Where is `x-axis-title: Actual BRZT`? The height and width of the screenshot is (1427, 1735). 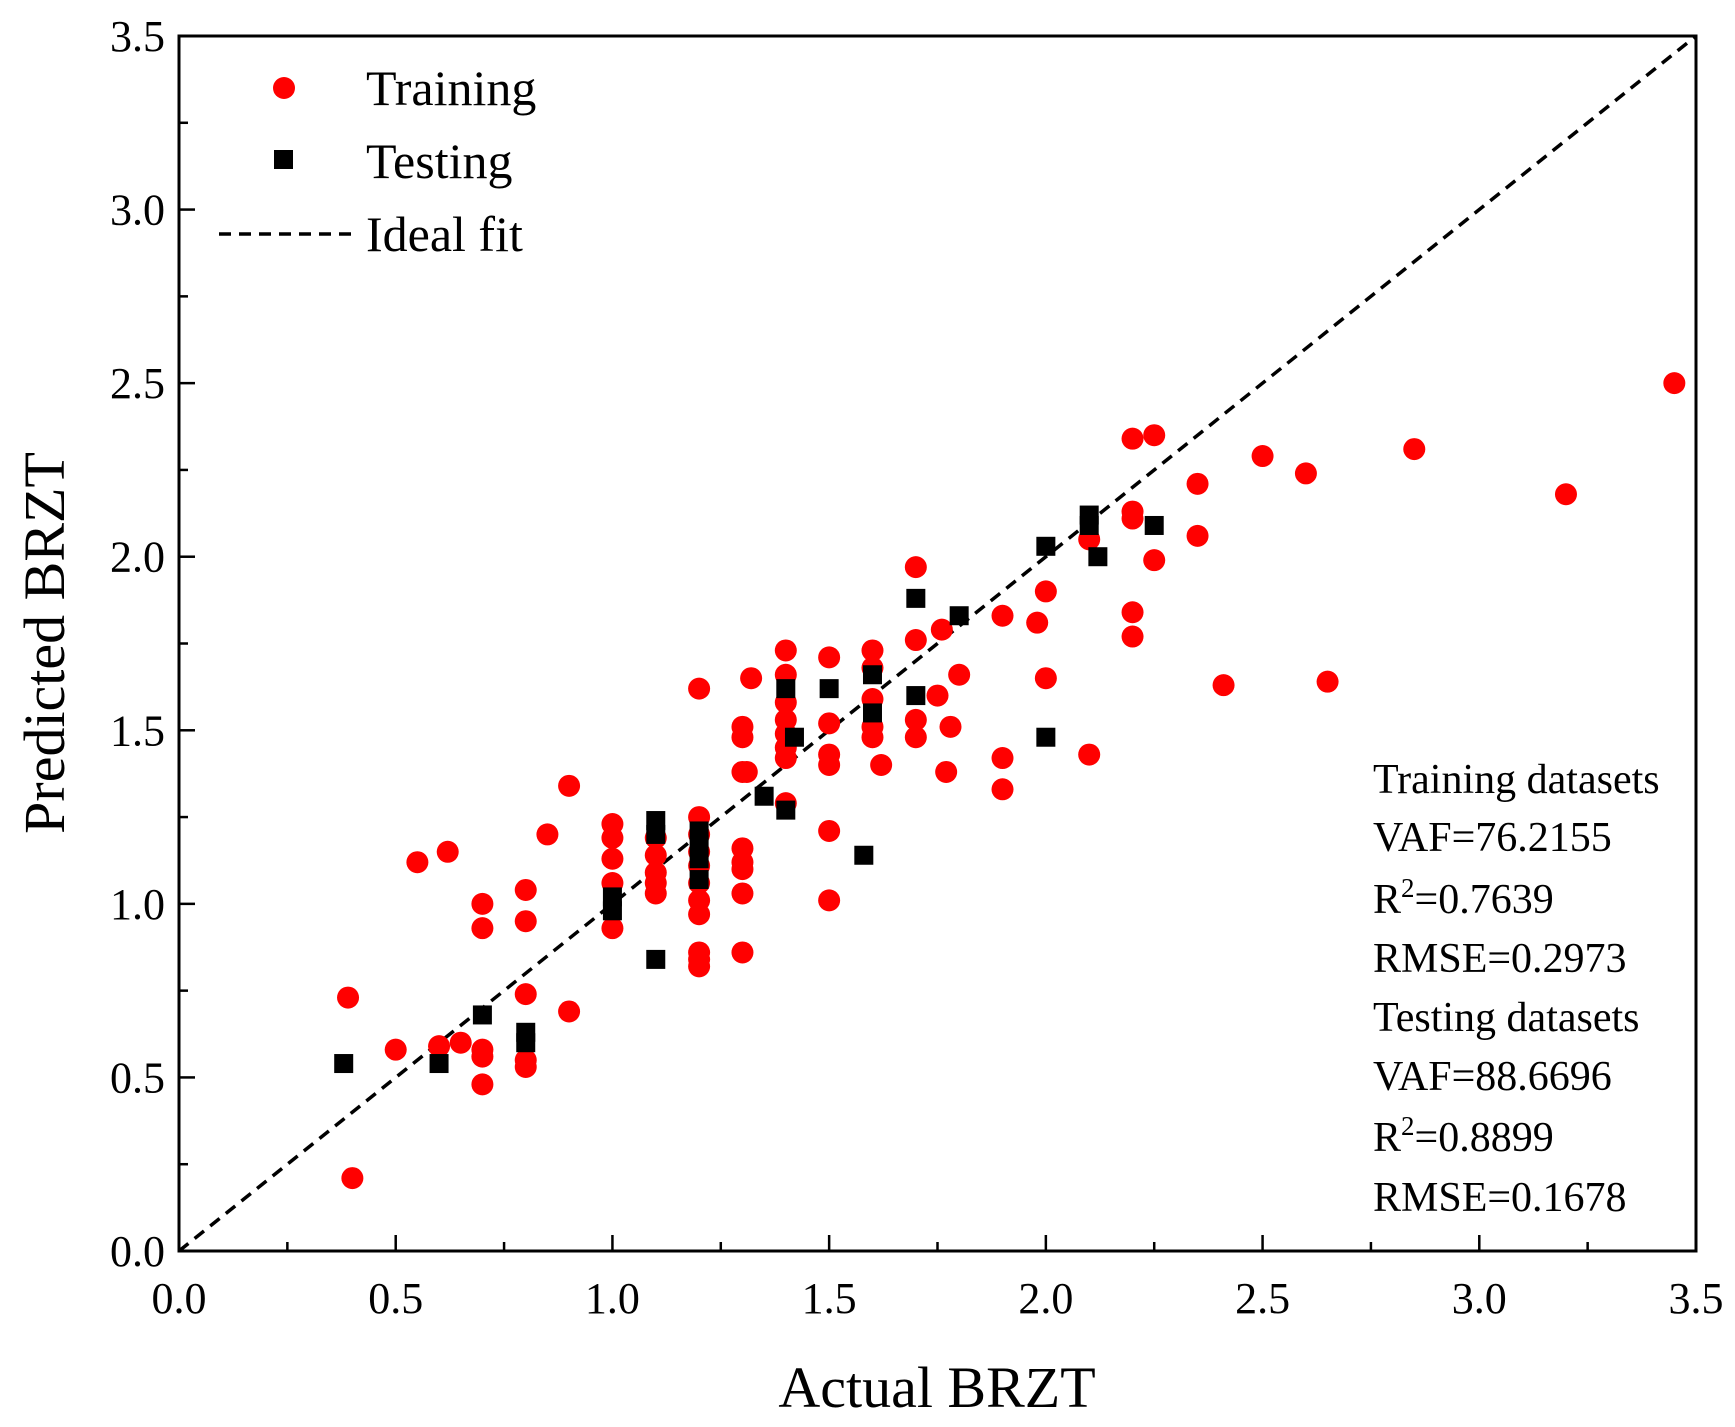 x-axis-title: Actual BRZT is located at coordinates (936, 1387).